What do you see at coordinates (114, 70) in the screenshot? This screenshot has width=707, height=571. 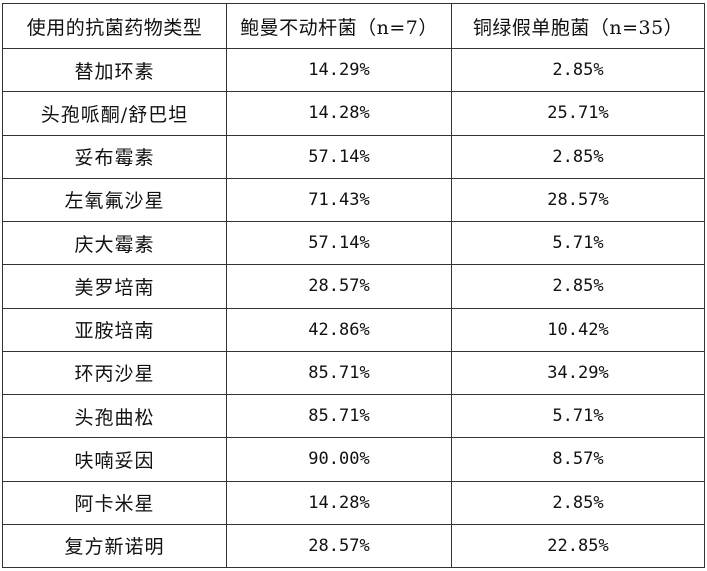 I see `drug-name-cell: 替加环素` at bounding box center [114, 70].